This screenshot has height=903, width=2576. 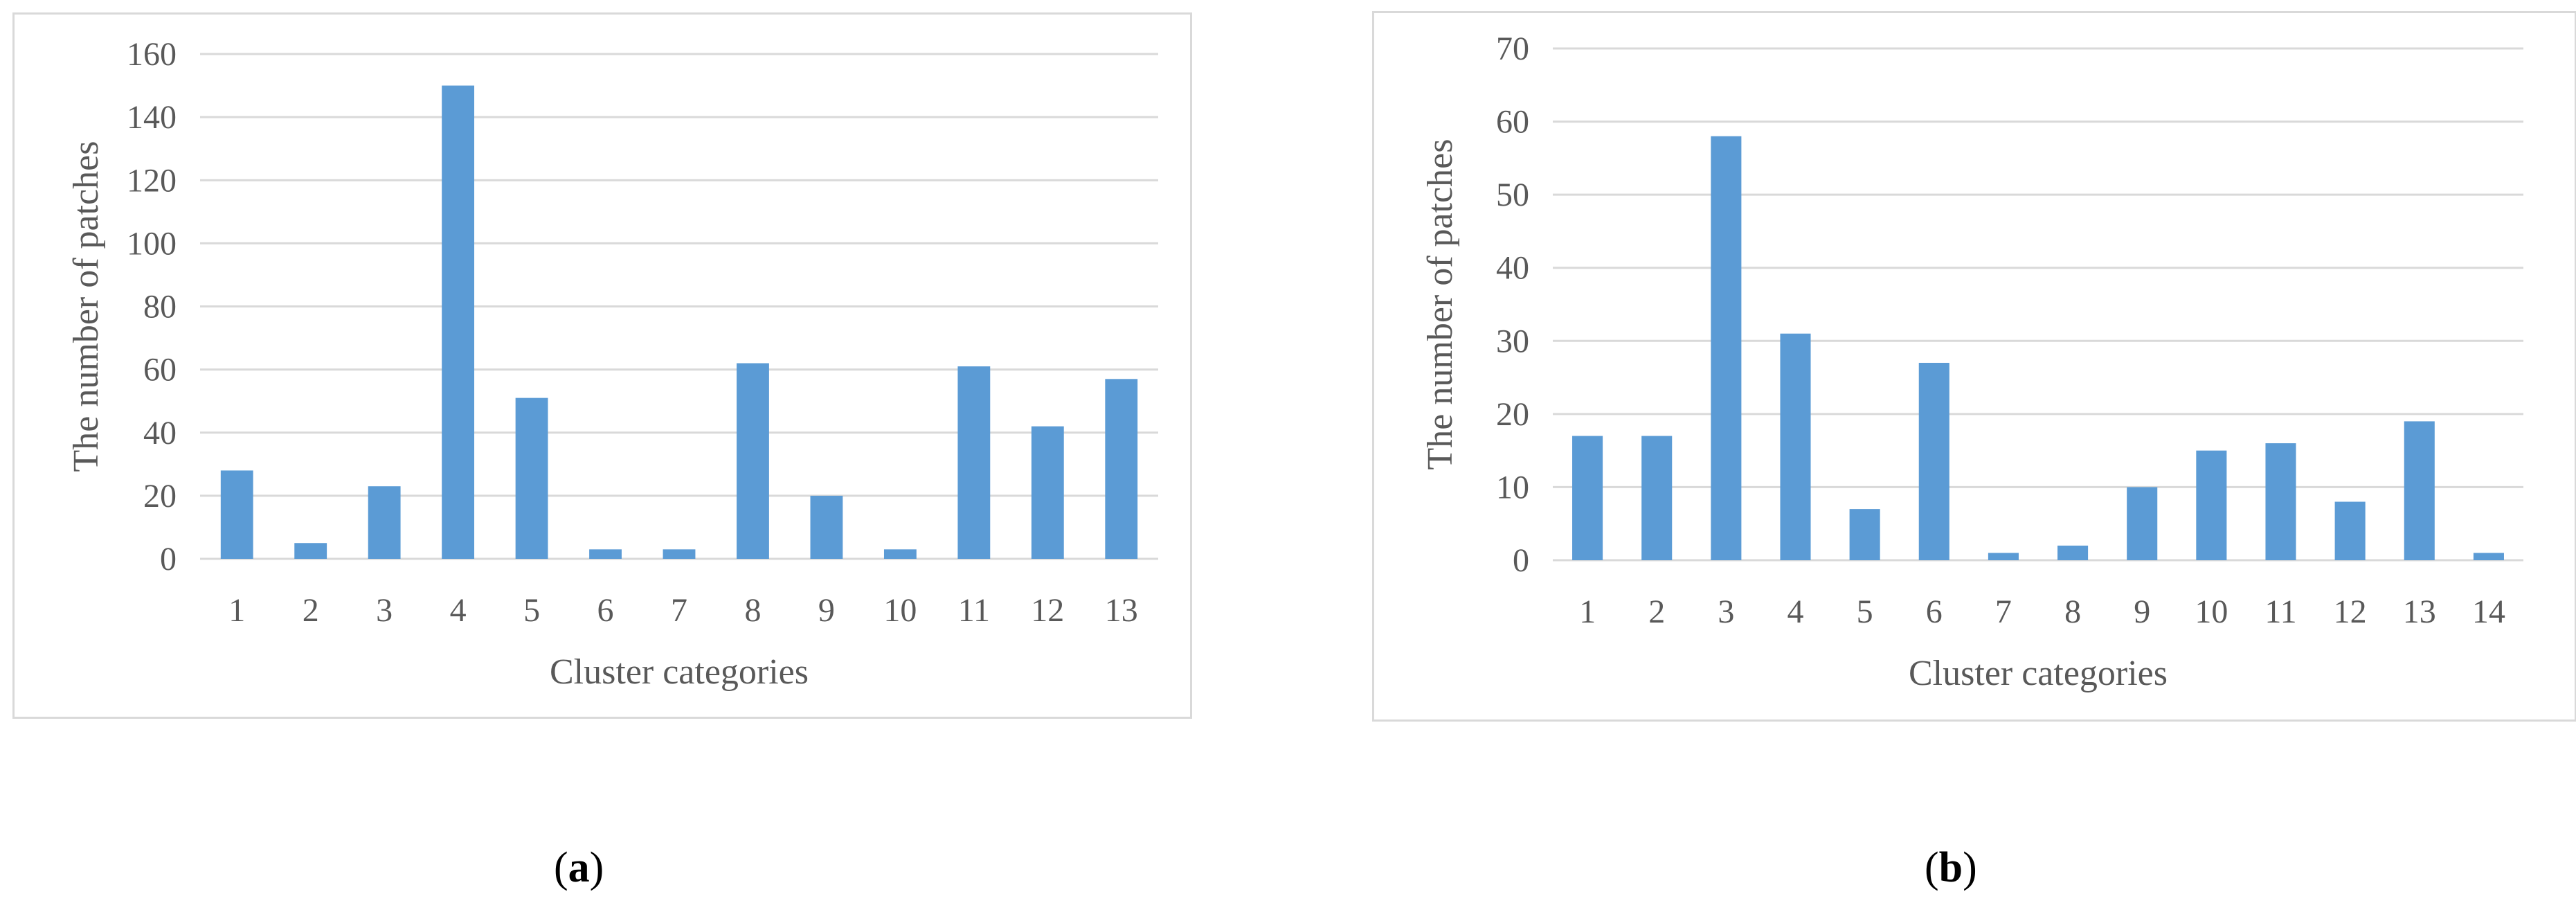 I want to click on chart-b-ytick-label: 70, so click(x=1512, y=49).